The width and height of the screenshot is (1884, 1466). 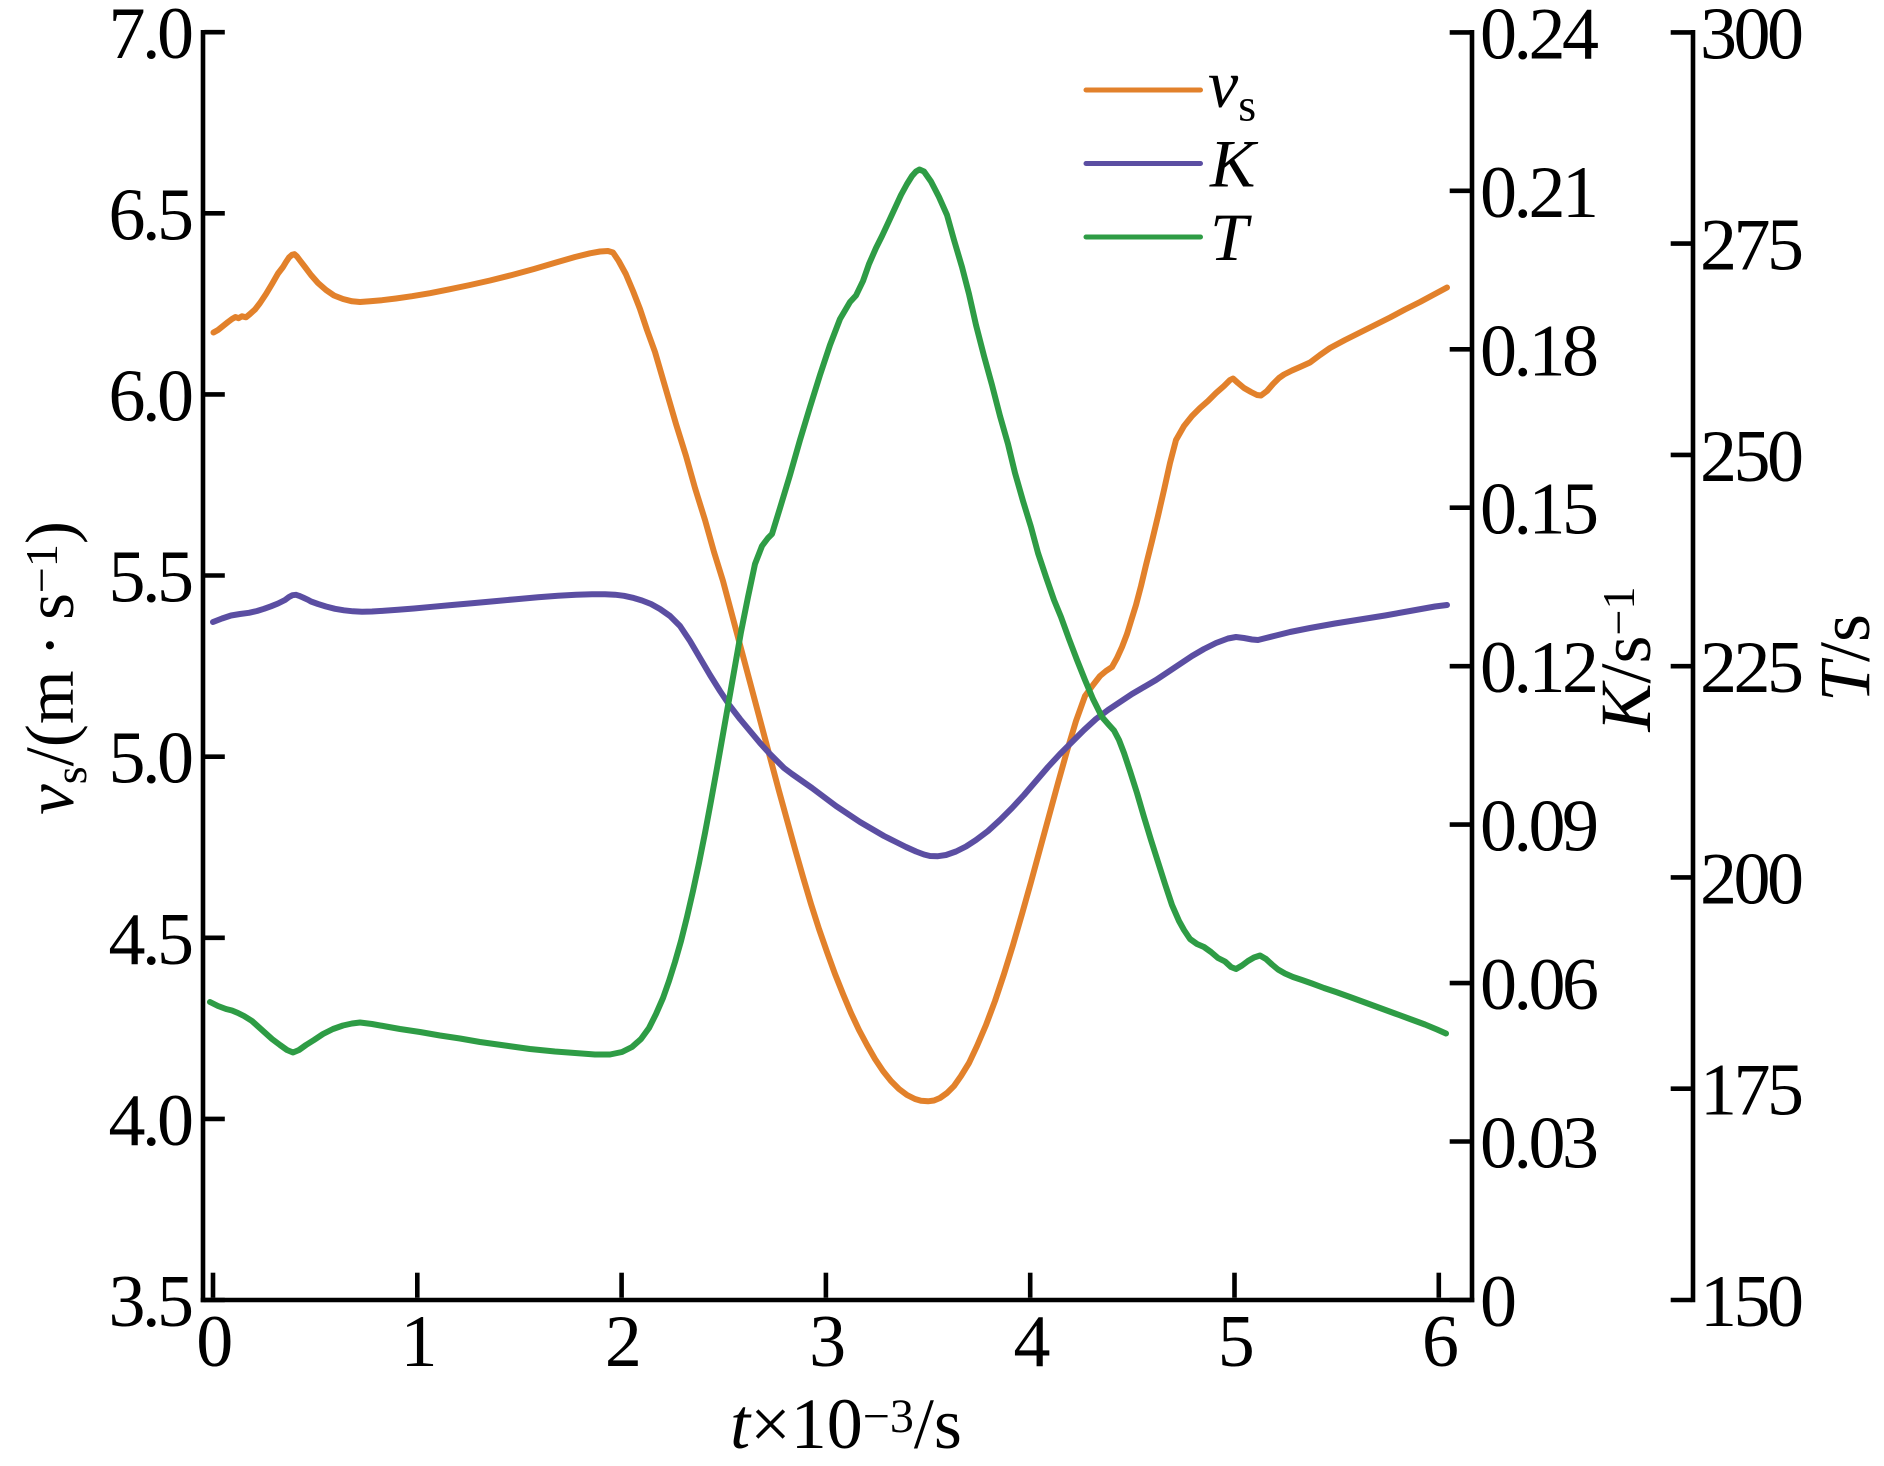 What do you see at coordinates (1232, 88) in the screenshot?
I see `svg-text: vs` at bounding box center [1232, 88].